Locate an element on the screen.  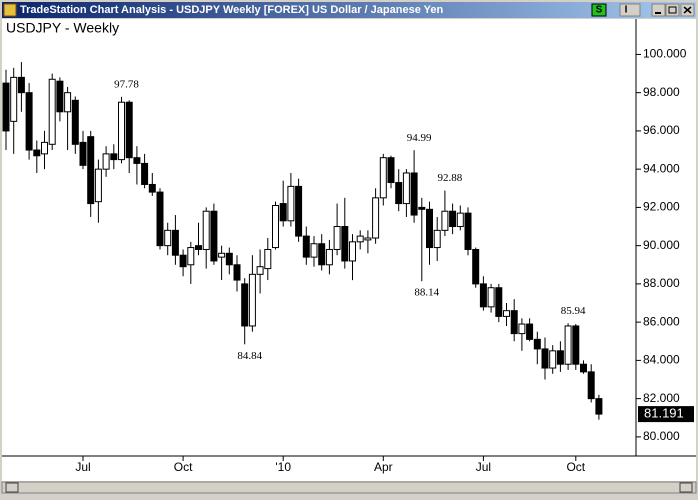
y-tick-label: 90.000 is located at coordinates (661, 245).